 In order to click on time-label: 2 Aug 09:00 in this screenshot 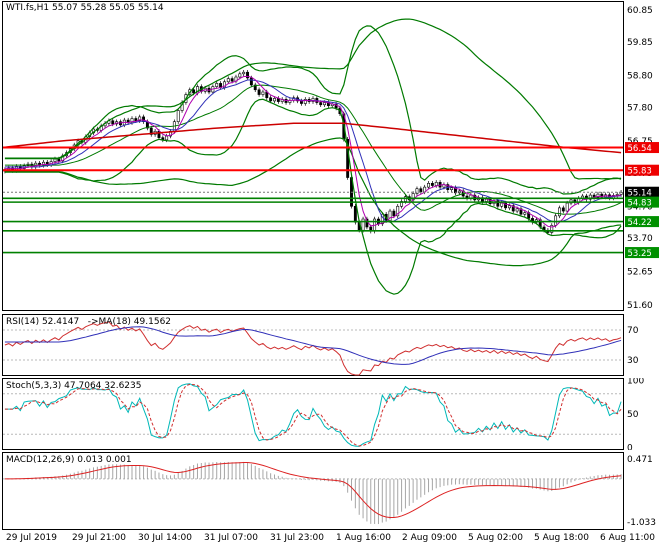, I will do `click(429, 538)`.